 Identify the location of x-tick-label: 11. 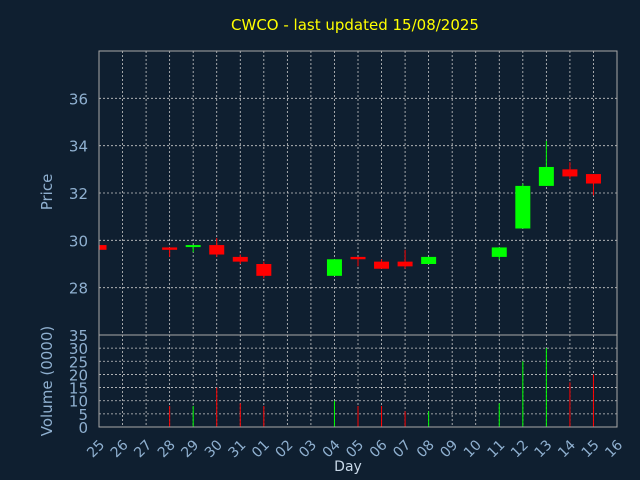
(496, 449).